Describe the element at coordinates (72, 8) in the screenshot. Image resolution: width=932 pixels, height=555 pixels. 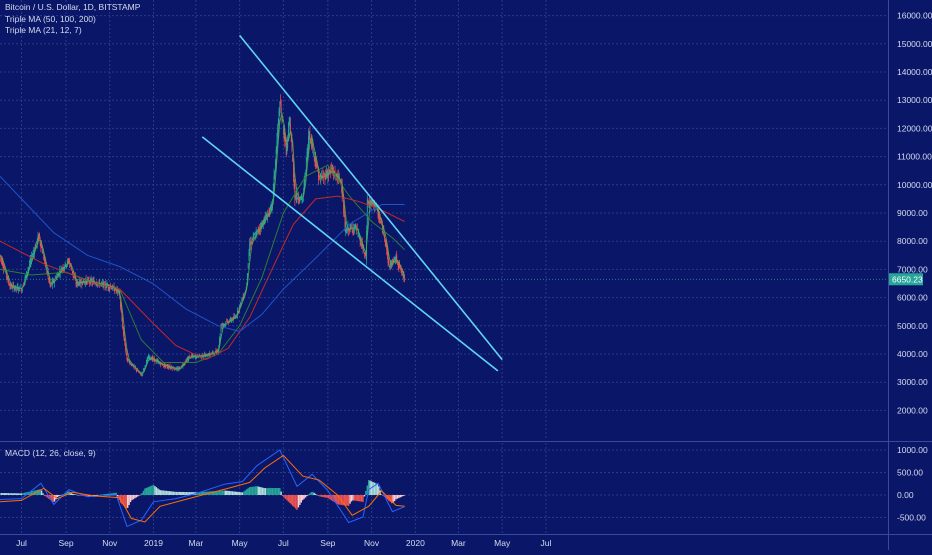
I see `chart-title: Bitcoin / U.S. Dollar, 1D, BITSTAMP` at that location.